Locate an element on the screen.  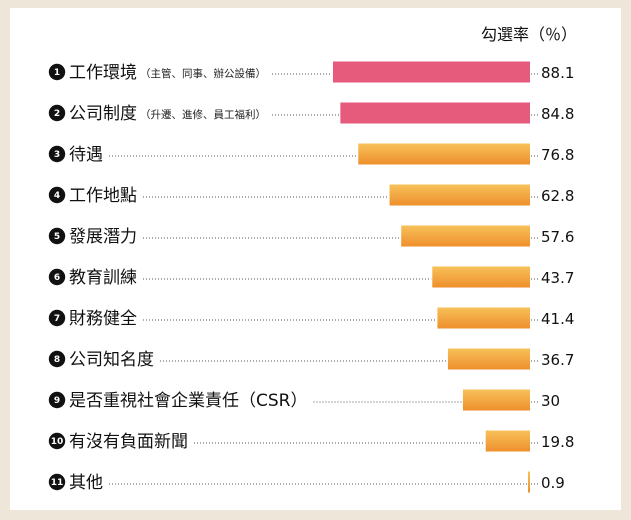
bar-row: 6 教育訓練 43.7 is located at coordinates (311, 277).